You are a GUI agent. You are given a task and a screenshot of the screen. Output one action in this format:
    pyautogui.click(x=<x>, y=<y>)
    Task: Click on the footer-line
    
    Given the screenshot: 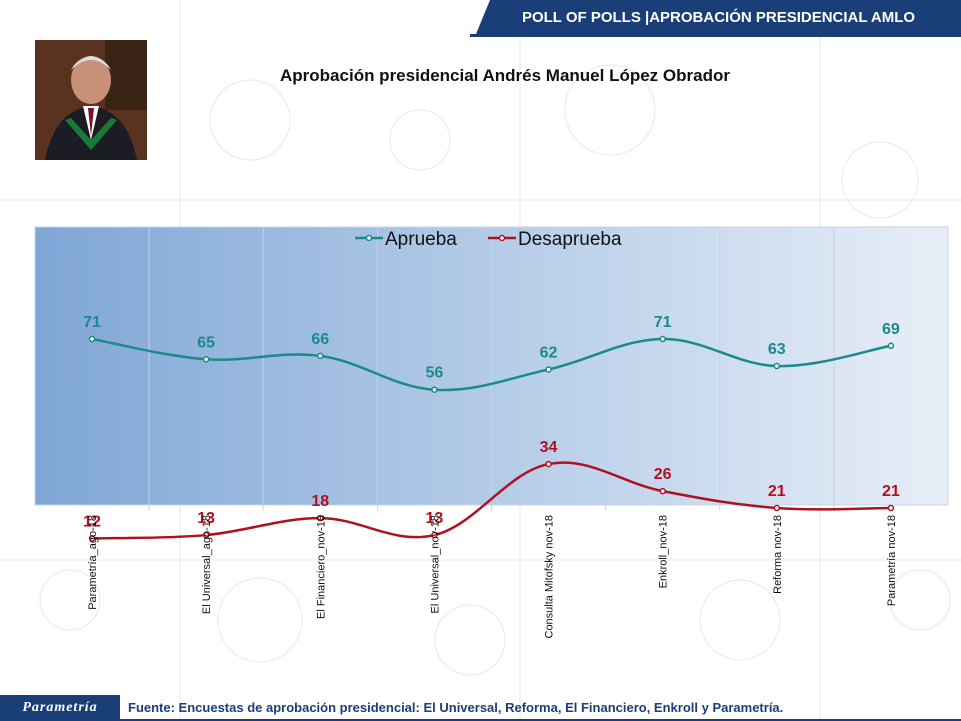 What is the action you would take?
    pyautogui.click(x=540, y=720)
    